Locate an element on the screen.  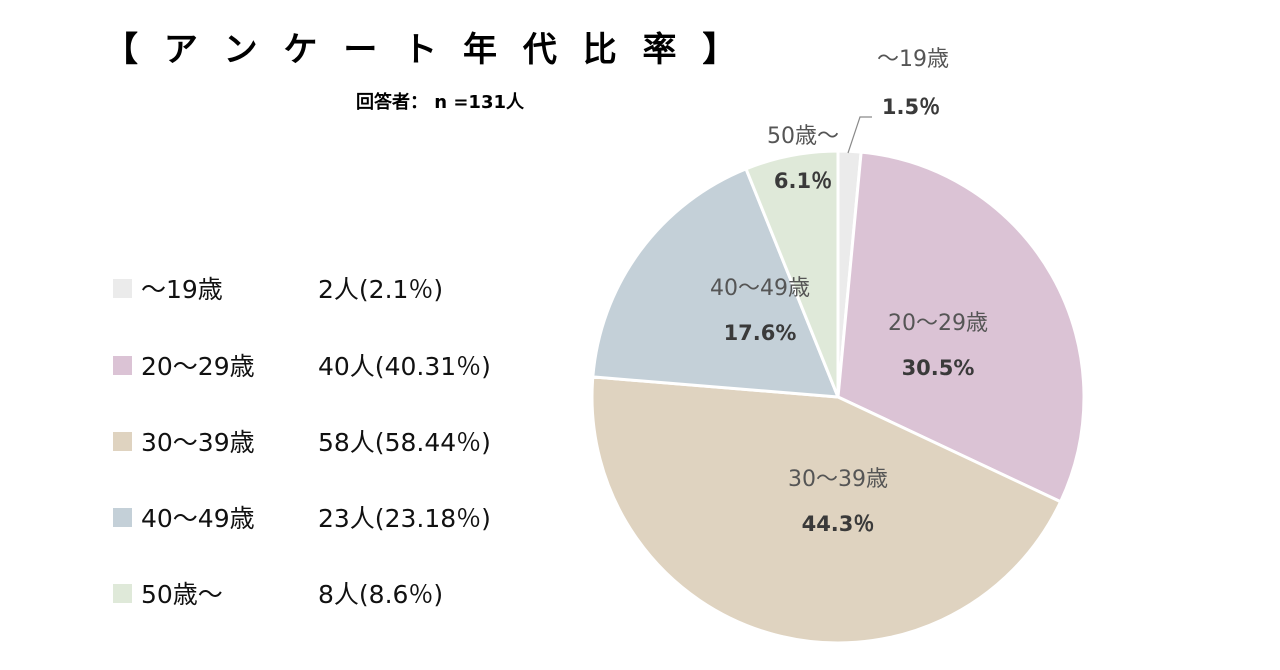
legend-item-40-49: 40～49歳 23人(23.18％) is located at coordinates (302, 517).